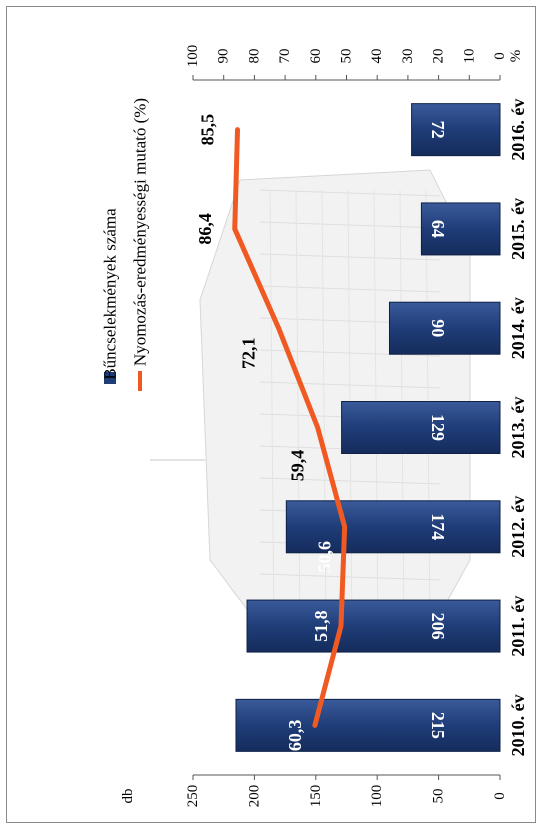 This screenshot has width=544, height=831. What do you see at coordinates (321, 626) in the screenshot?
I see `line-value-label: 51,8` at bounding box center [321, 626].